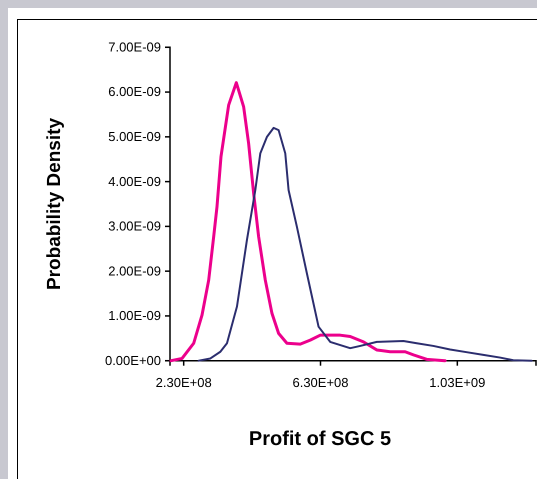  Describe the element at coordinates (134, 316) in the screenshot. I see `y-tick-label: 1.00E-09` at that location.